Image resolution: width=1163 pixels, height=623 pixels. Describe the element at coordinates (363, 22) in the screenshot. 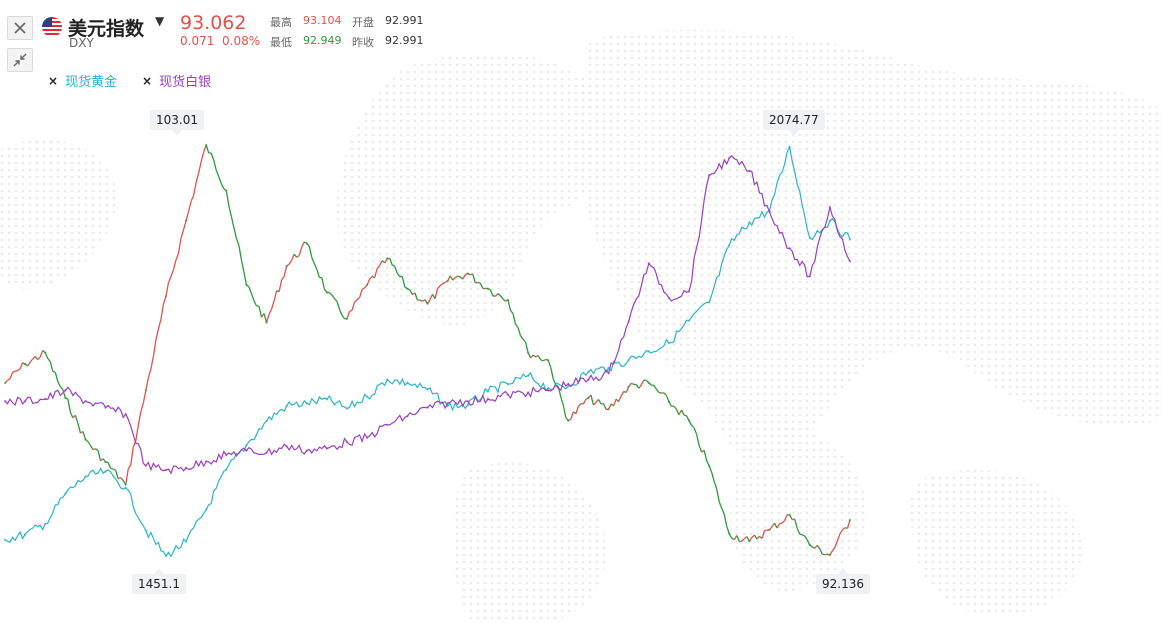

I see `open-label: 开盘` at that location.